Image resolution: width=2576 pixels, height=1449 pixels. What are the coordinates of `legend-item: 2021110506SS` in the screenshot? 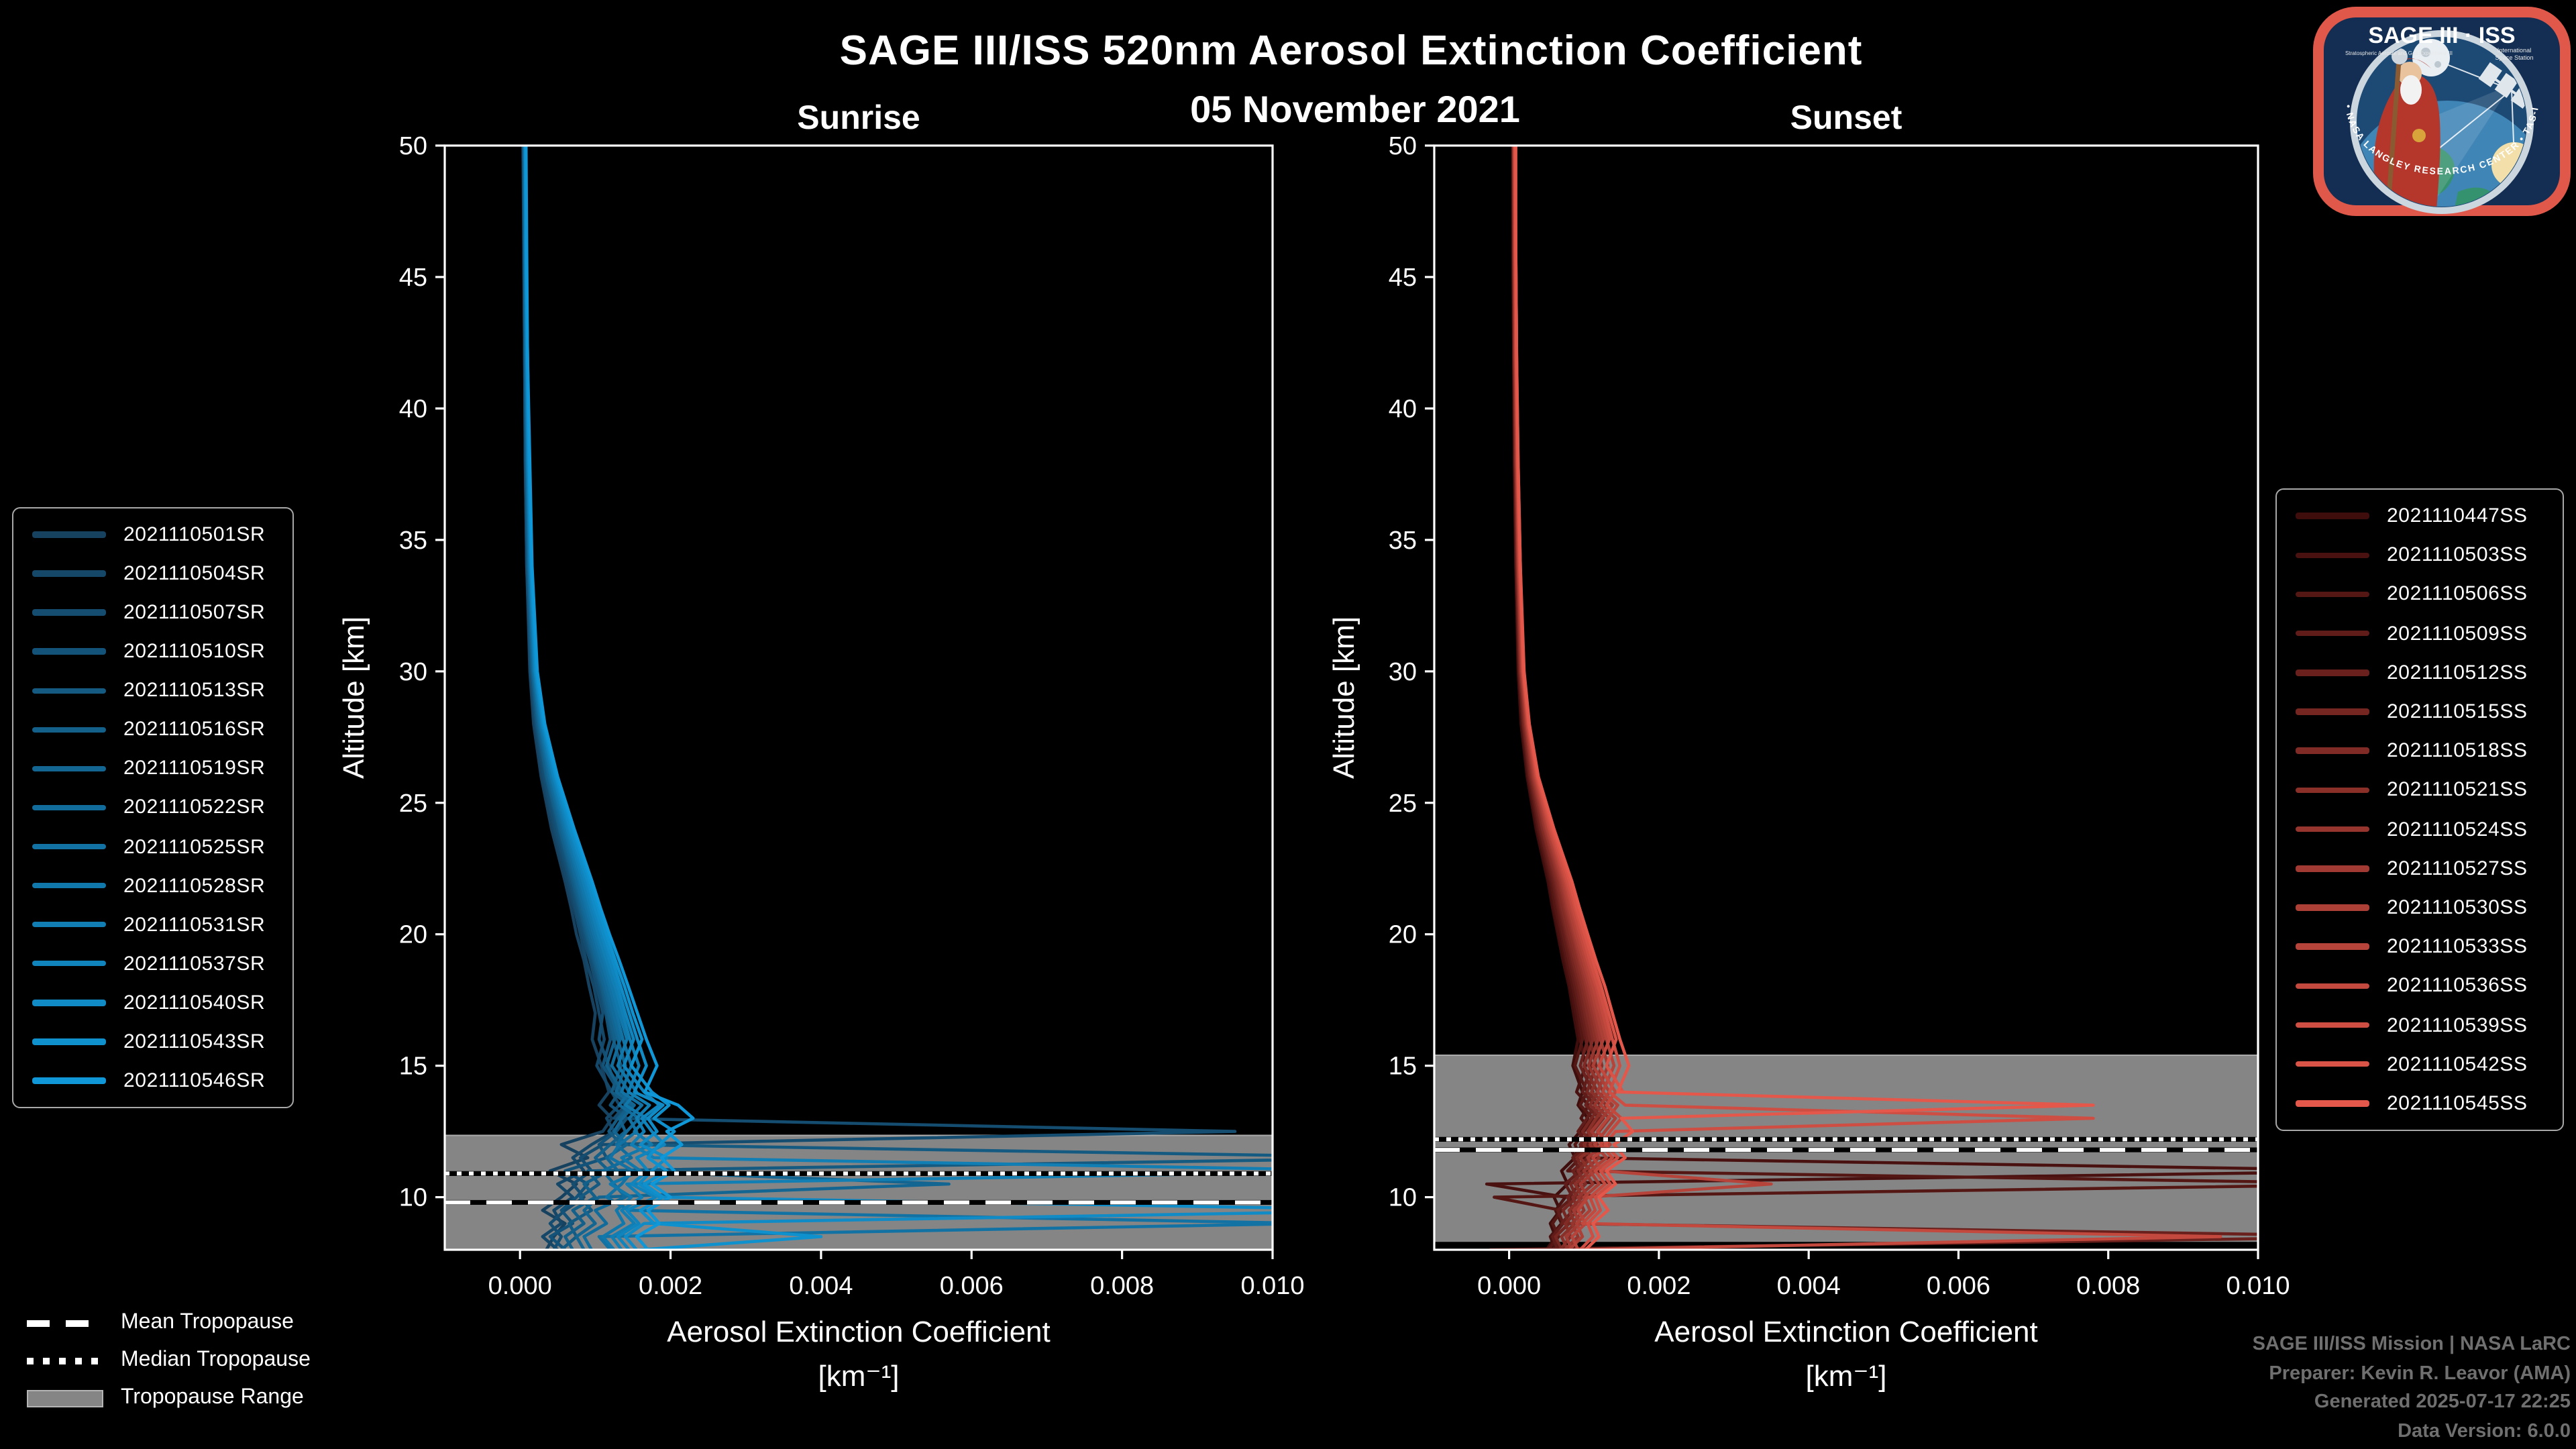 It's located at (2420, 594).